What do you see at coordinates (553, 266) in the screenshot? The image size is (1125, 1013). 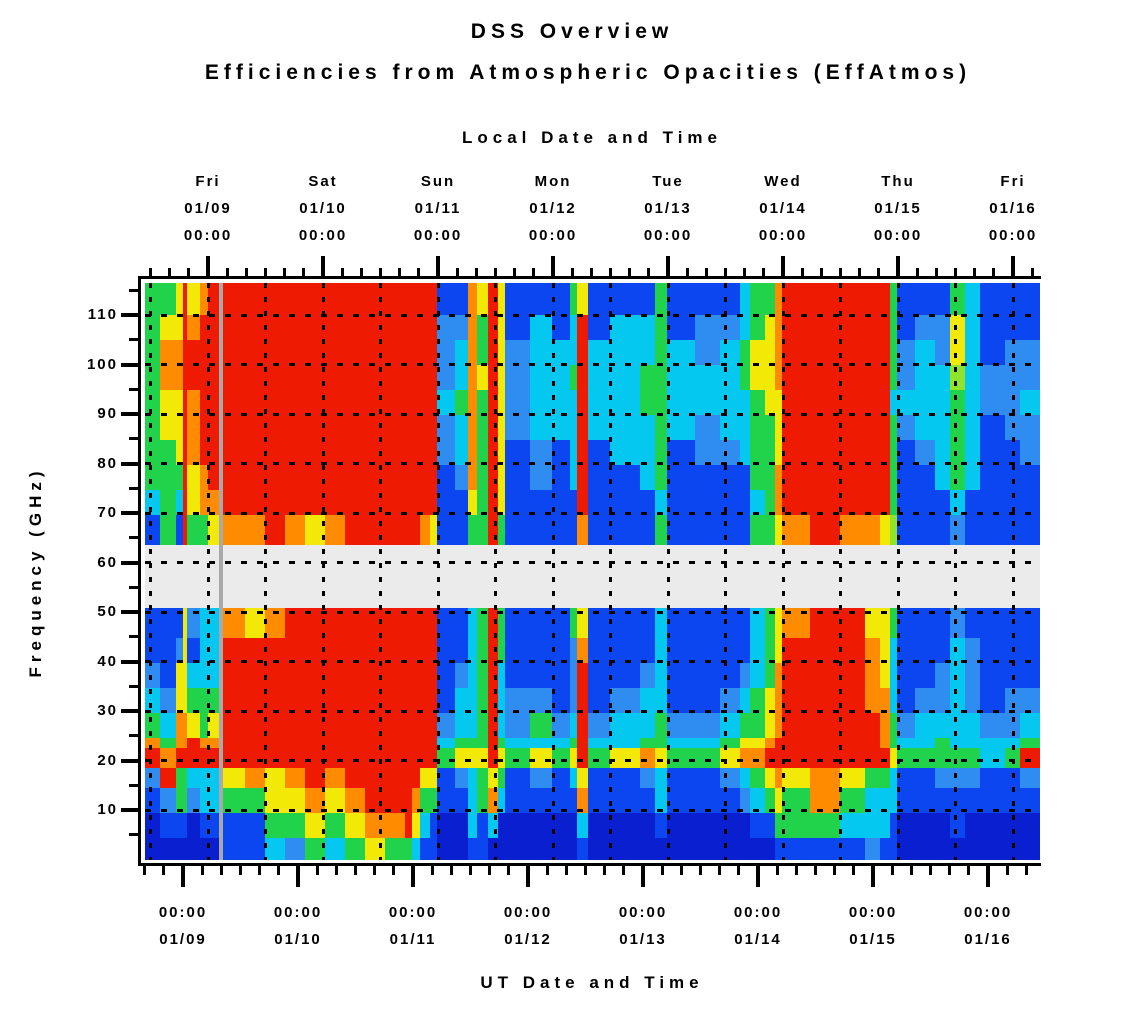 I see `top-major-tick` at bounding box center [553, 266].